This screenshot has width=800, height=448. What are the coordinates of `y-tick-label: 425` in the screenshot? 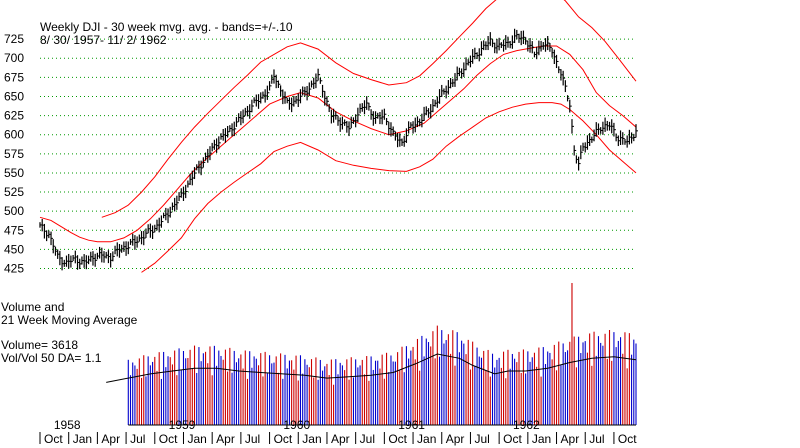 It's located at (14, 269).